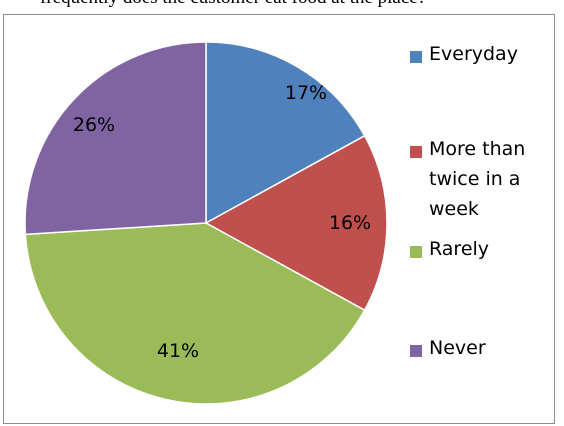  Describe the element at coordinates (306, 93) in the screenshot. I see `data-label-everyday: 17%` at that location.